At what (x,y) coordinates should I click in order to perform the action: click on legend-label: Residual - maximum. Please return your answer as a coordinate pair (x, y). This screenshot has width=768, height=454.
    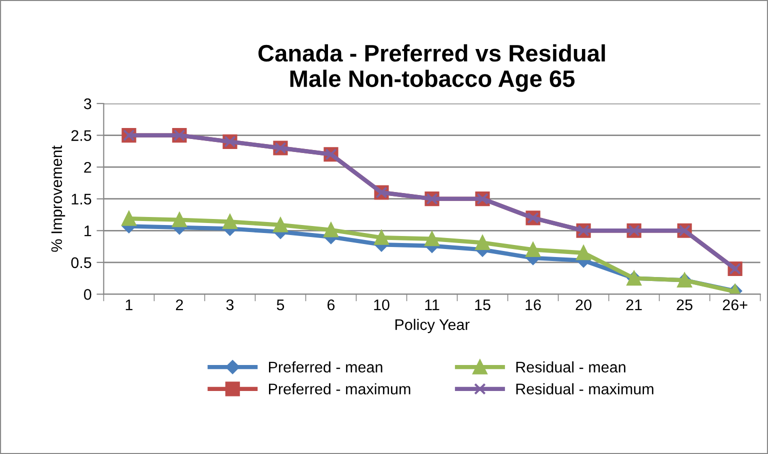
    Looking at the image, I should click on (585, 388).